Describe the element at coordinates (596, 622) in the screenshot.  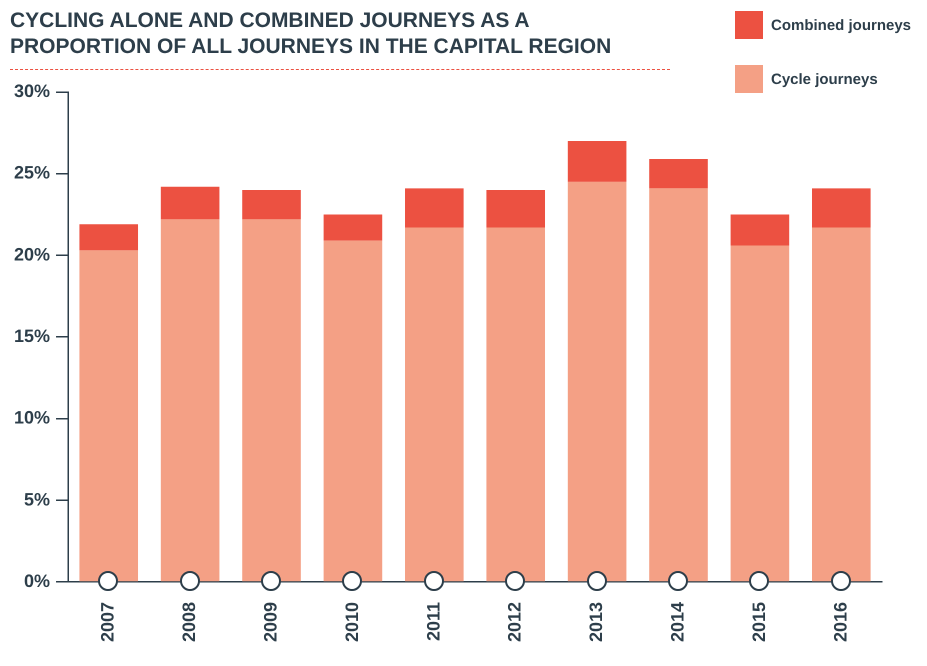
I see `x-tick-label: 2013` at that location.